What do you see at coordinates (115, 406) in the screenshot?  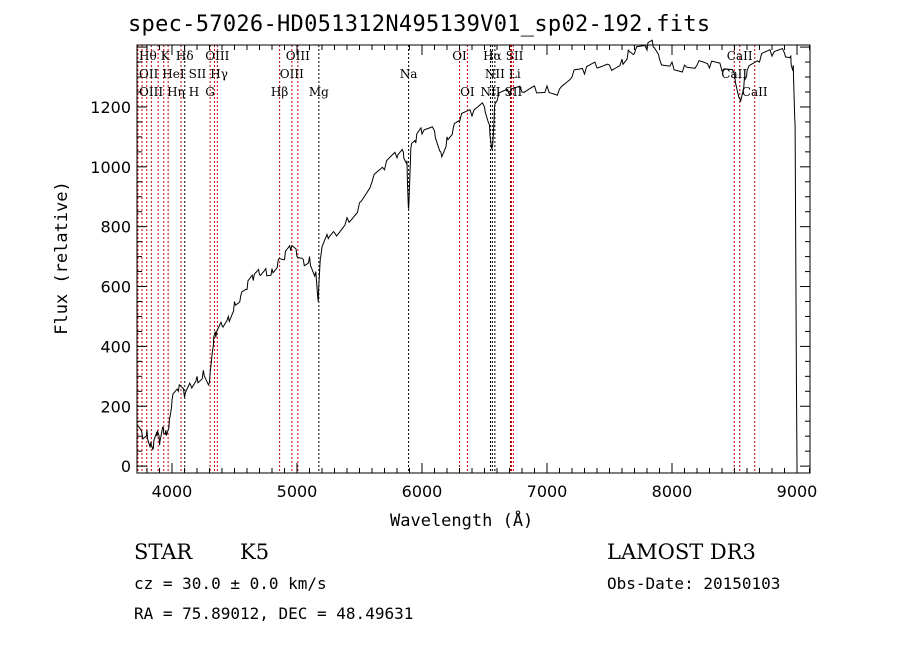 I see `y-tick-label: 200` at bounding box center [115, 406].